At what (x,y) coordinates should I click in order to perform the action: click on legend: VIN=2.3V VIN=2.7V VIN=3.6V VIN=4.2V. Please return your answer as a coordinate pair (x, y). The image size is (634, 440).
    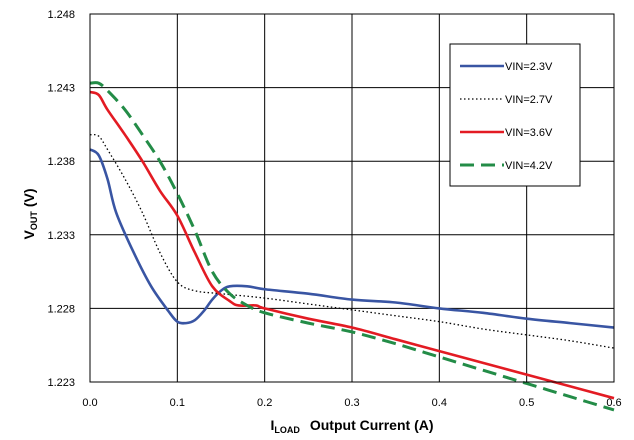
    Looking at the image, I should click on (515, 115).